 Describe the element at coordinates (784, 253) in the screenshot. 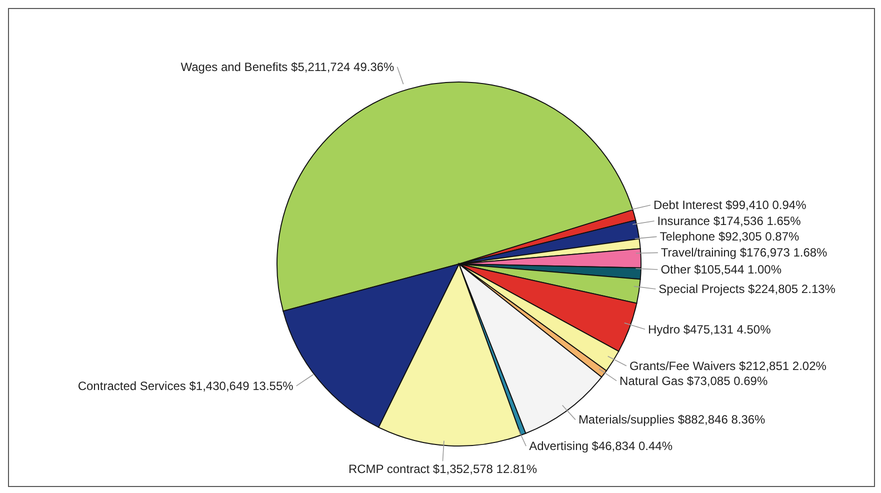

I see `data-label: $176,973 1.68%` at that location.